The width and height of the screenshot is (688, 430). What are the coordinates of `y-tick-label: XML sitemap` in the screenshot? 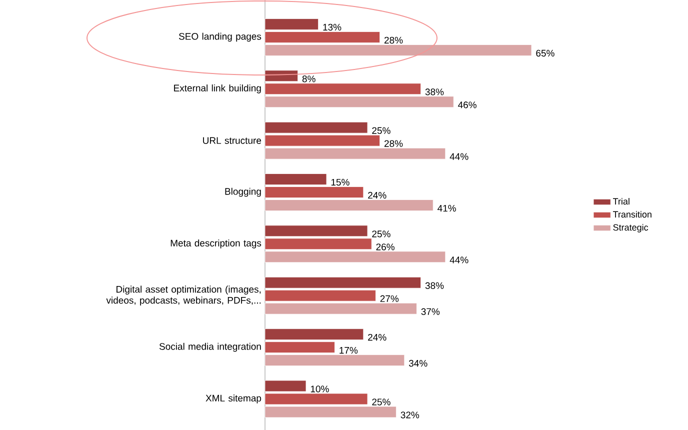 It's located at (234, 399).